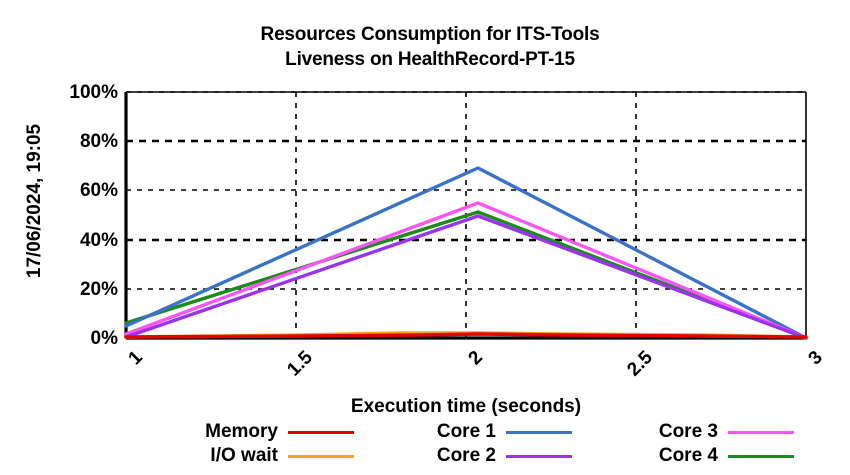 The image size is (850, 475). What do you see at coordinates (241, 431) in the screenshot?
I see `legend-label-memory: Memory` at bounding box center [241, 431].